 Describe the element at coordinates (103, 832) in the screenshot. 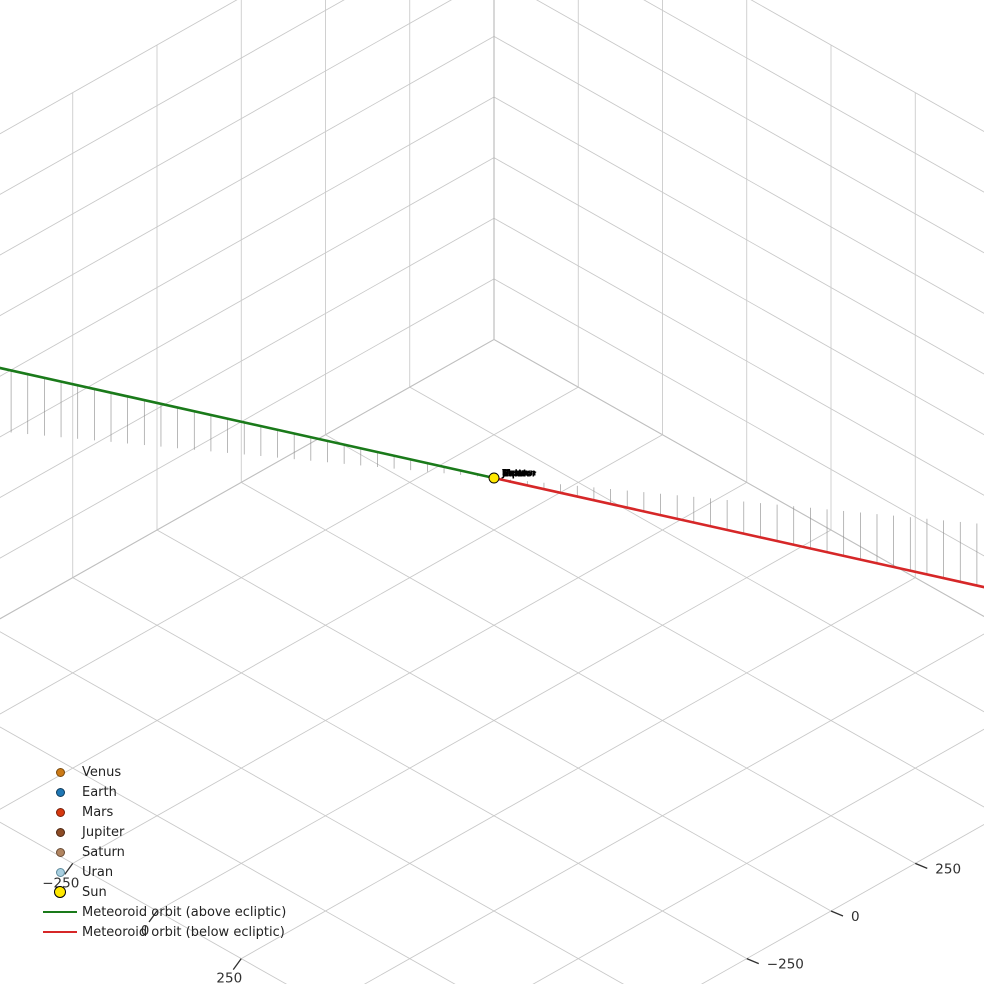

I see `legend-item-label: Jupiter` at that location.